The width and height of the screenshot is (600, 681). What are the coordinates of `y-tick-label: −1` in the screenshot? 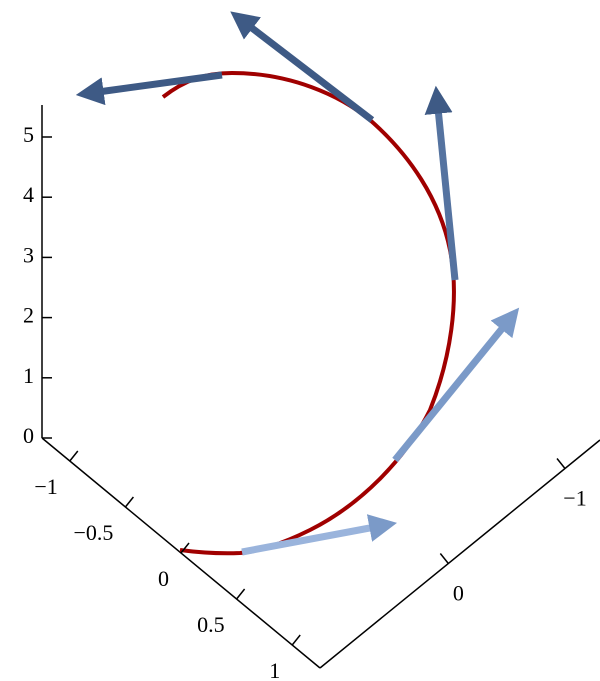 It's located at (574, 498).